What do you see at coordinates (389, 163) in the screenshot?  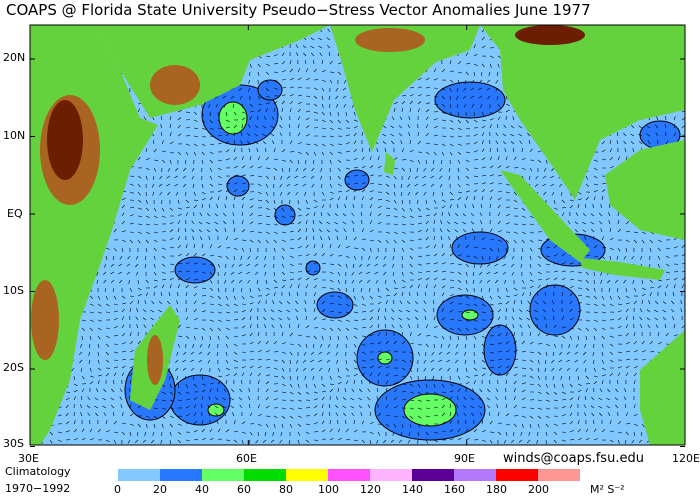 I see `sri-lanka` at bounding box center [389, 163].